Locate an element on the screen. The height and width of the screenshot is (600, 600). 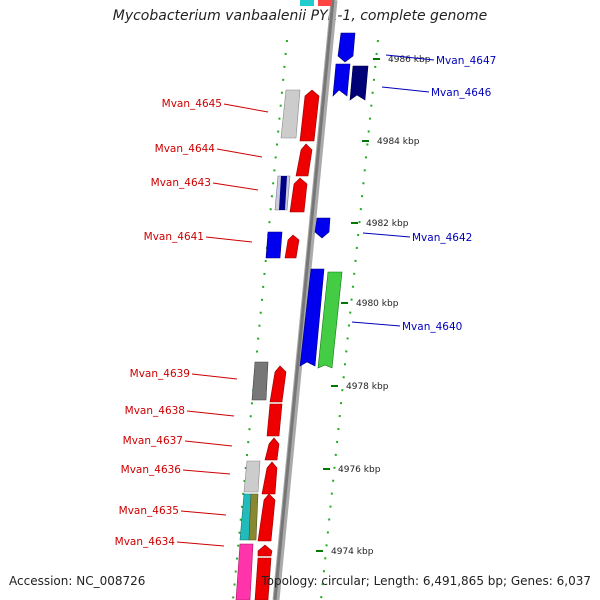
gene-label: Mvan_4634 is located at coordinates (145, 542).